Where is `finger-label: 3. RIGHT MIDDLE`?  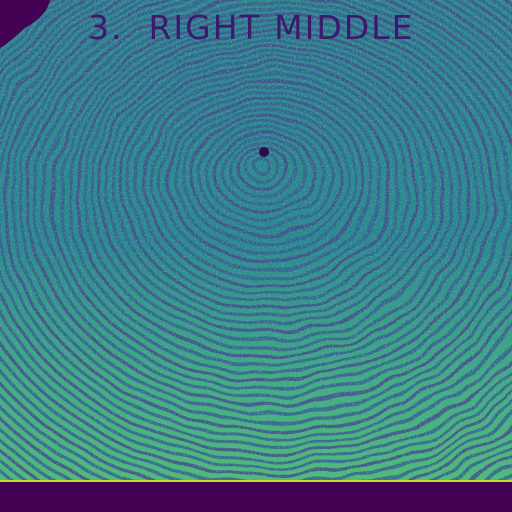
finger-label: 3. RIGHT MIDDLE is located at coordinates (251, 27).